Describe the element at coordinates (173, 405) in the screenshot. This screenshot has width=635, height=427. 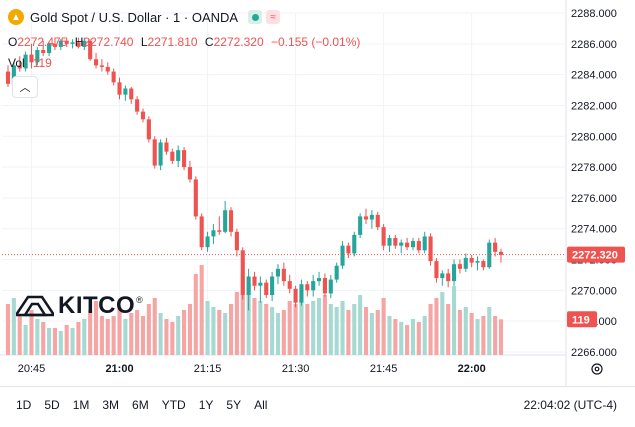
I see `range-button-ytd: YTD` at that location.